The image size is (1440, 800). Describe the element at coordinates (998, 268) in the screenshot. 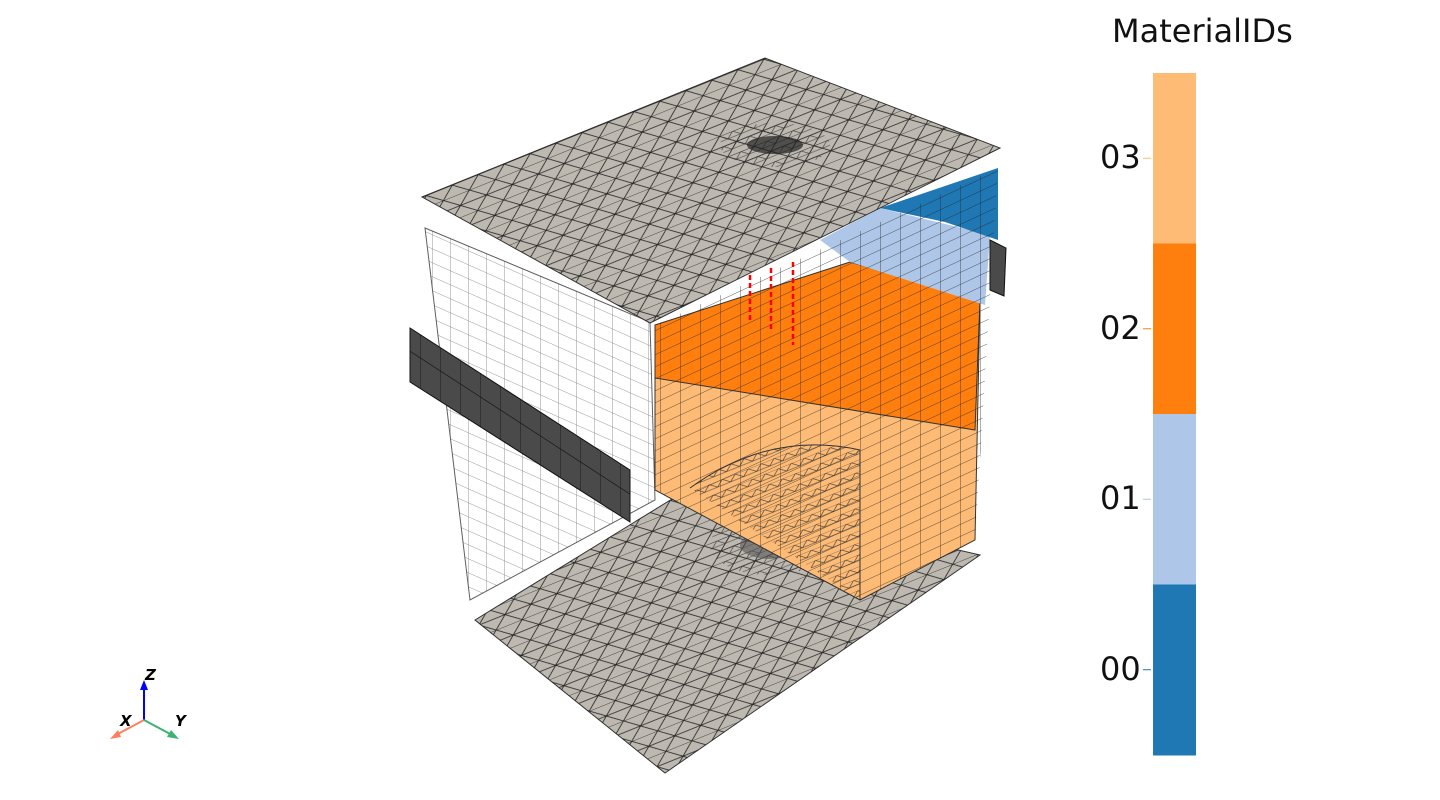

I see `fault-plane-right` at that location.